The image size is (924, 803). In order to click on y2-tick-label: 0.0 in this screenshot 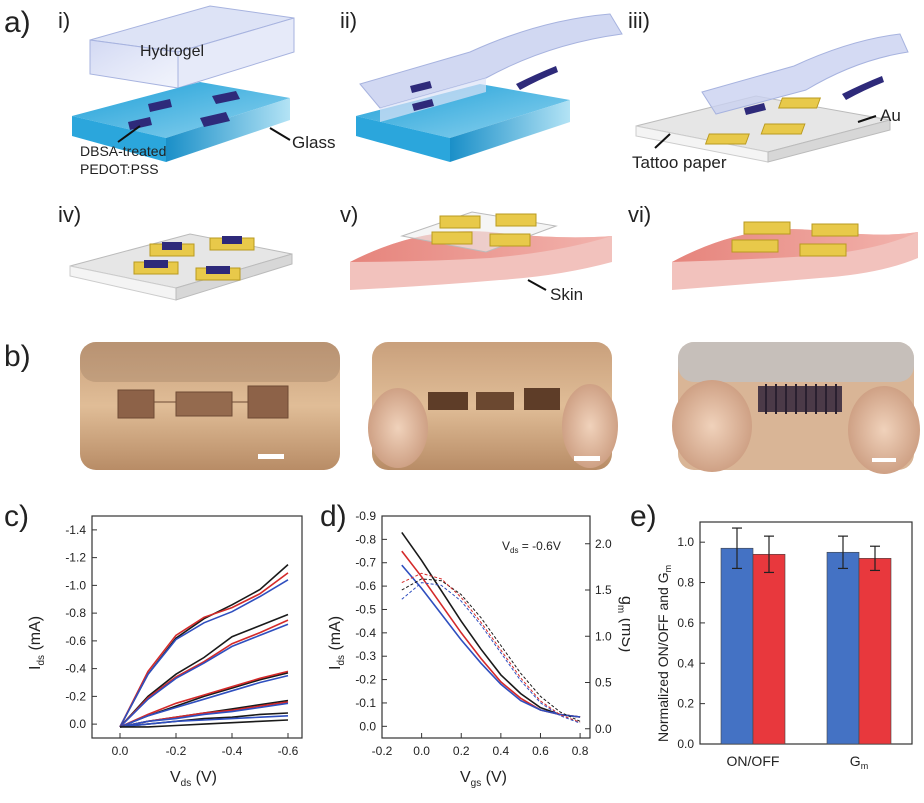, I will do `click(603, 729)`.